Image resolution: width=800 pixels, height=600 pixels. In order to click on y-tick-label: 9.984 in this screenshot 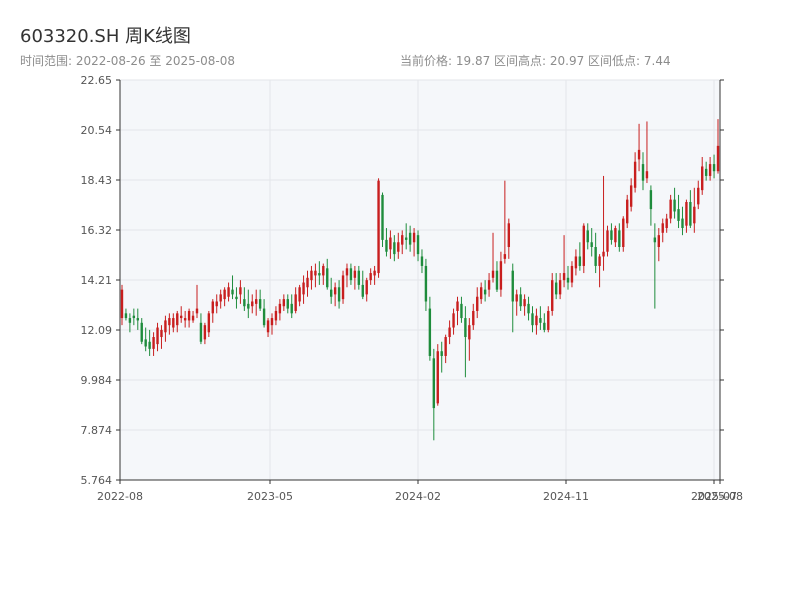, I will do `click(97, 380)`.